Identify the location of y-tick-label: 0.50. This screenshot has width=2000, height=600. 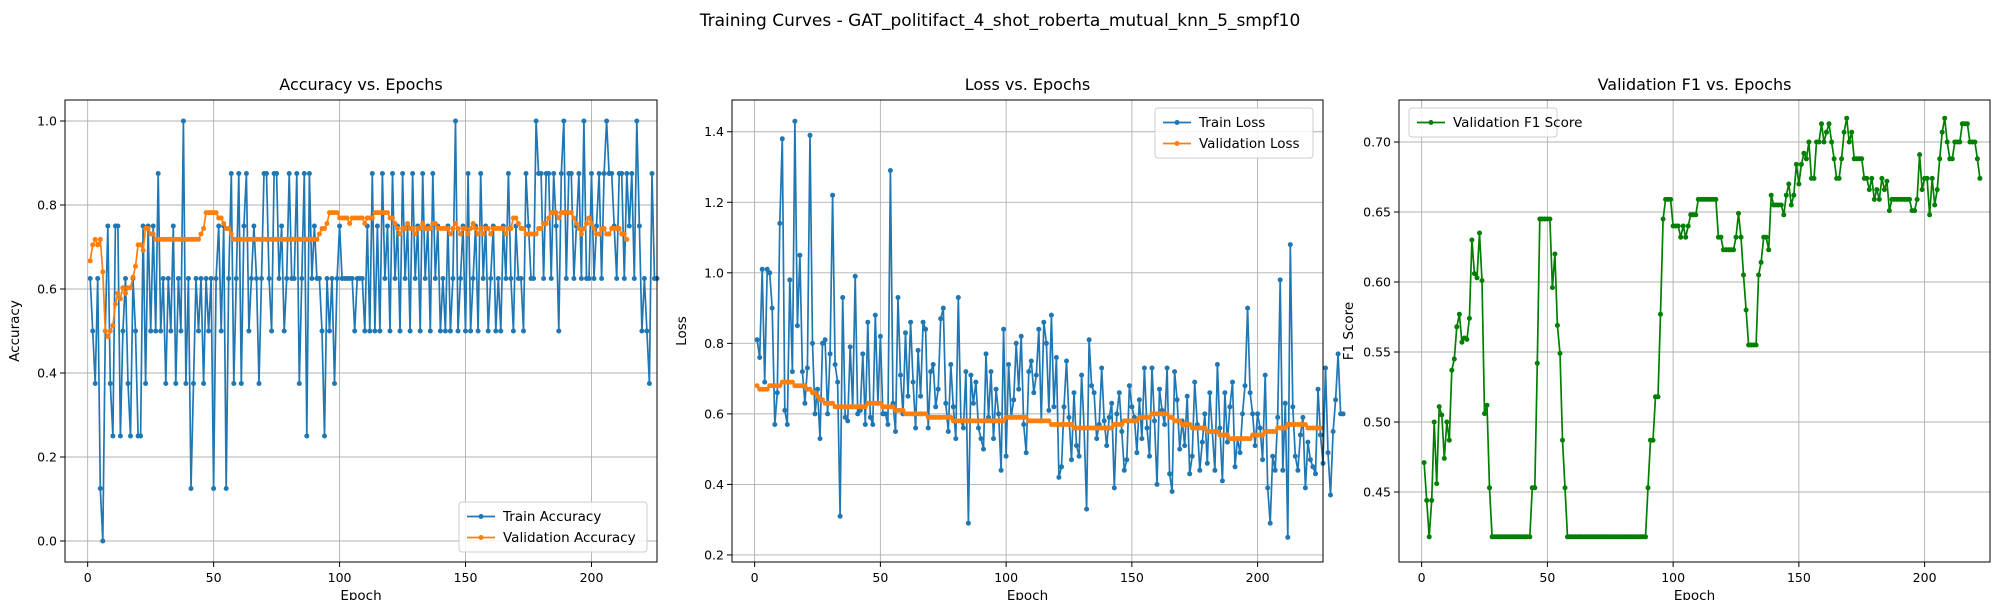
(1377, 422).